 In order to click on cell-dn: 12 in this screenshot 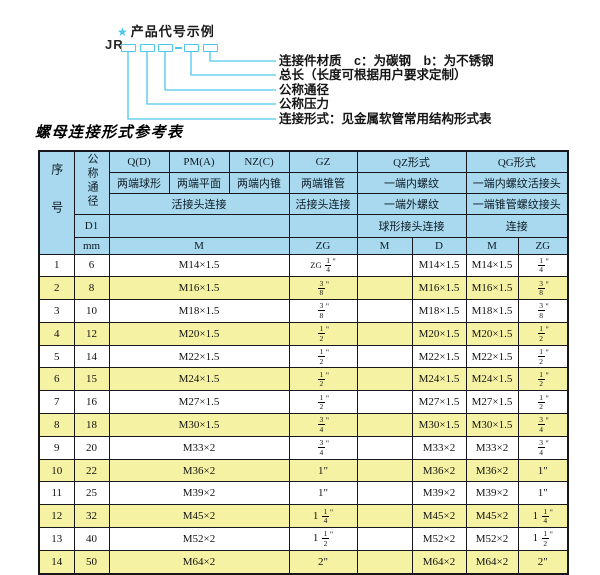, I will do `click(91, 333)`.